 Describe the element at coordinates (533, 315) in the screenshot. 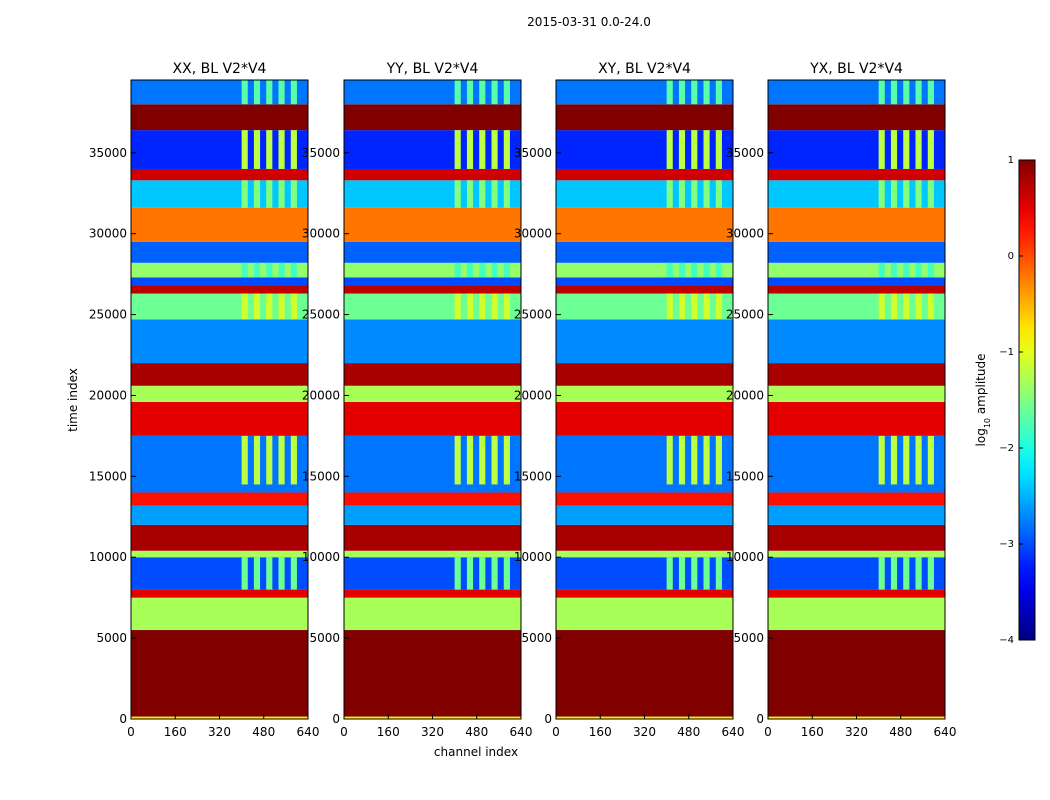

I see `y-tick-label-xy-5: 25000` at that location.